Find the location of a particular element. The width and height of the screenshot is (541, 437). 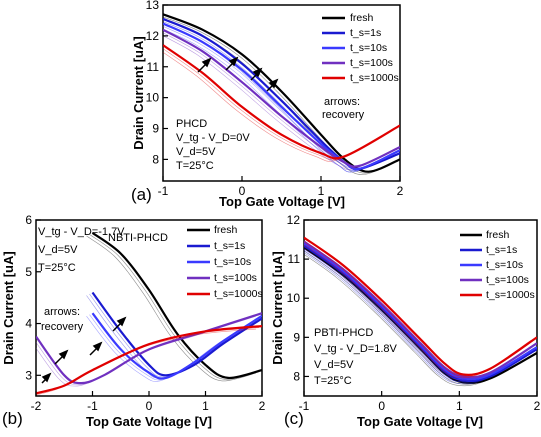

panel-a-y-tick-label: 11 is located at coordinates (153, 67).